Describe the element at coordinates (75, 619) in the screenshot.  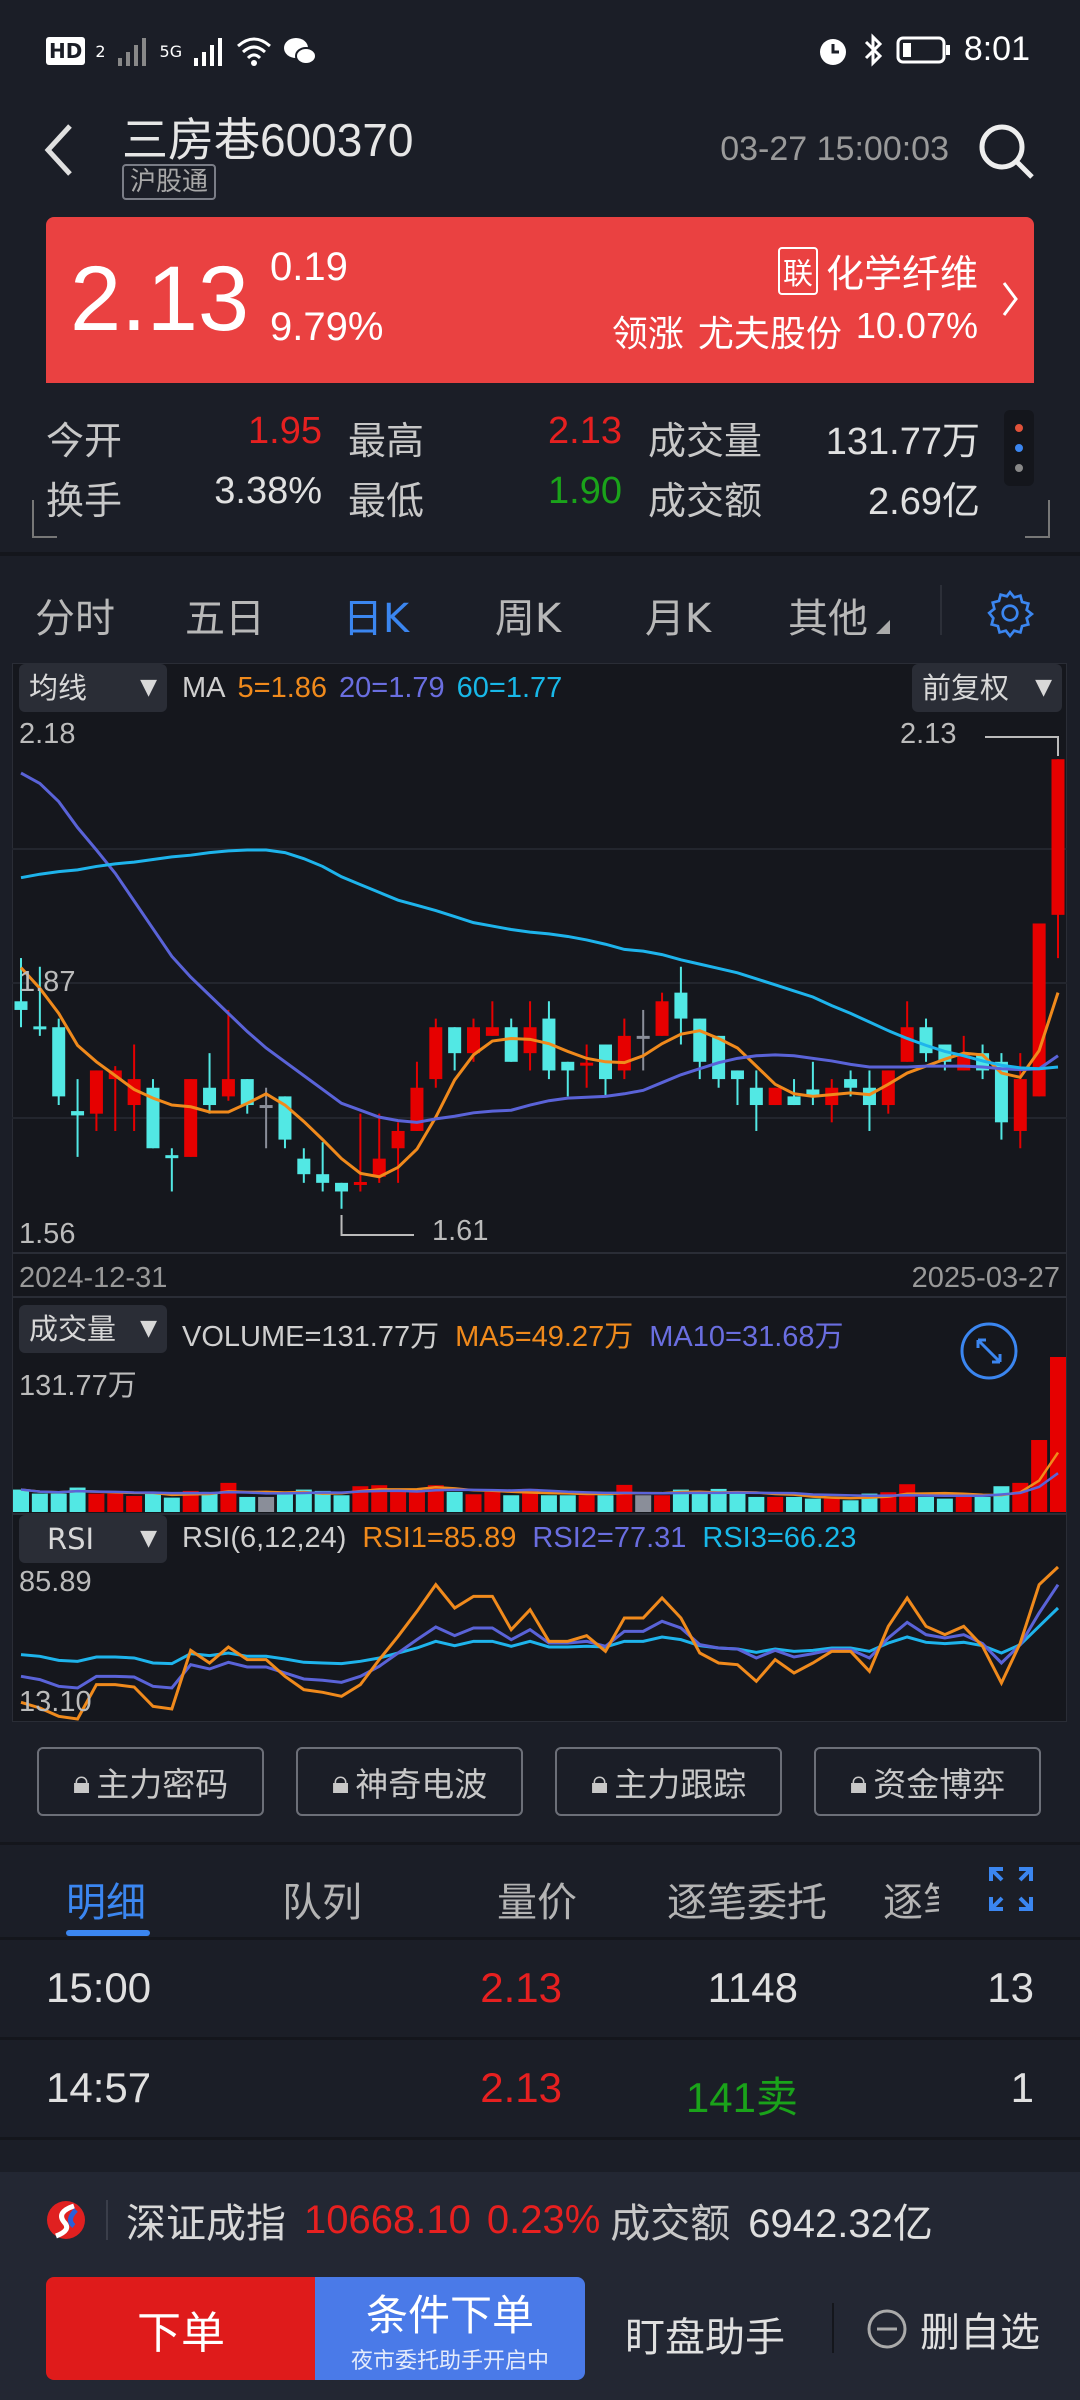
I see `tab-intraday: 分时` at that location.